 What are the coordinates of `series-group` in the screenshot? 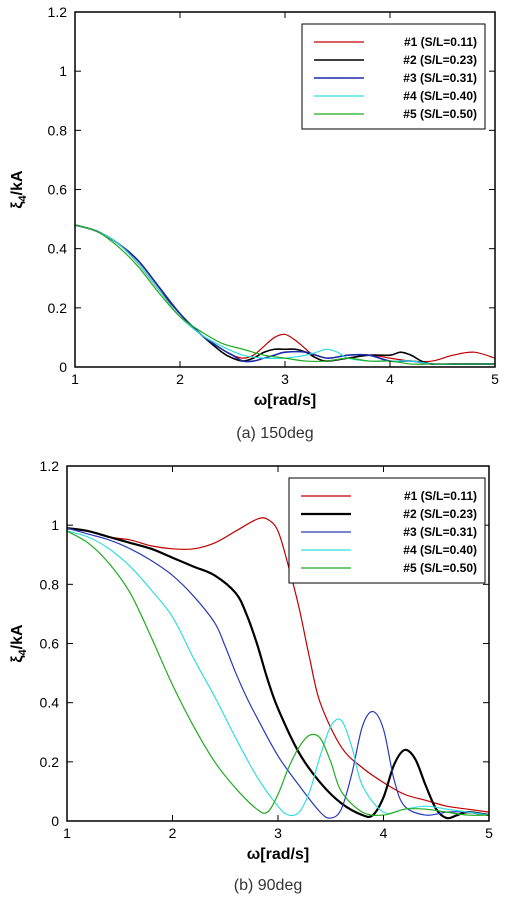 It's located at (285, 295).